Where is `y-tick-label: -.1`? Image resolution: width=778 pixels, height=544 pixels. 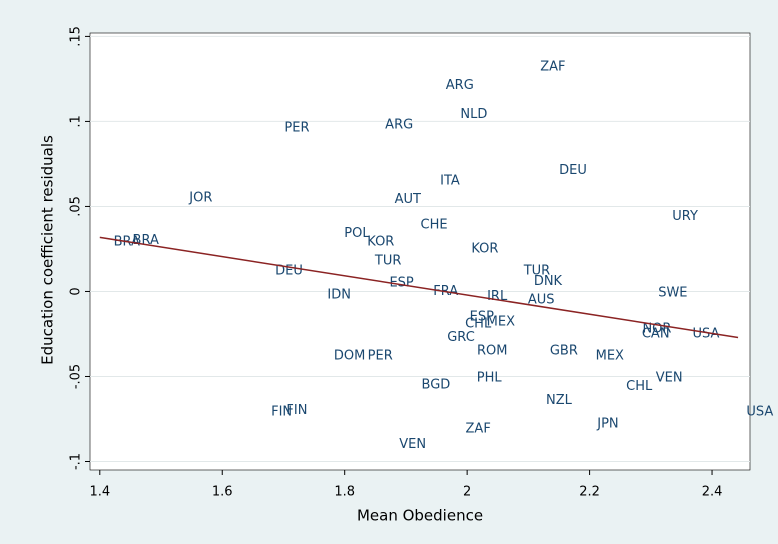
y-tick-label: -.1 is located at coordinates (76, 461).